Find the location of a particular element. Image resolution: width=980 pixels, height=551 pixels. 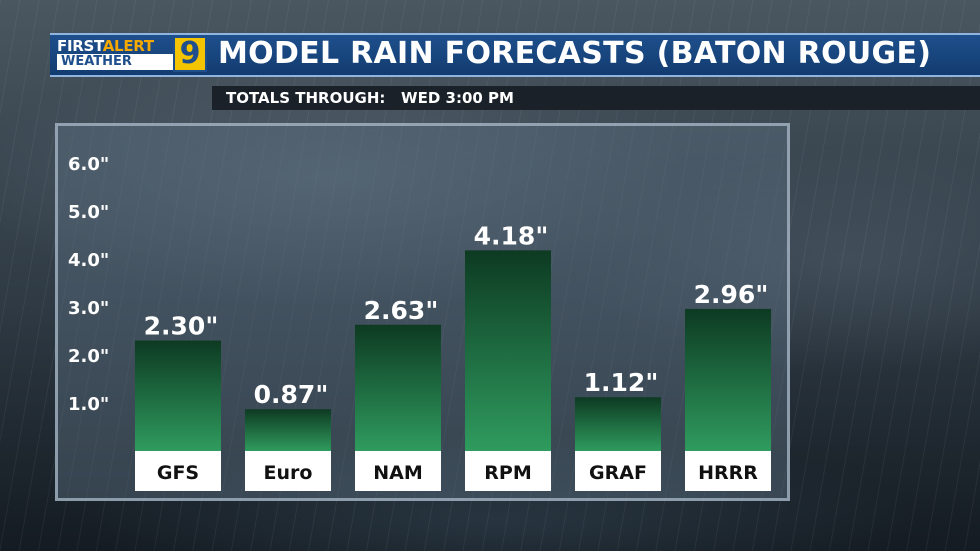

category-label: RPM is located at coordinates (507, 473).